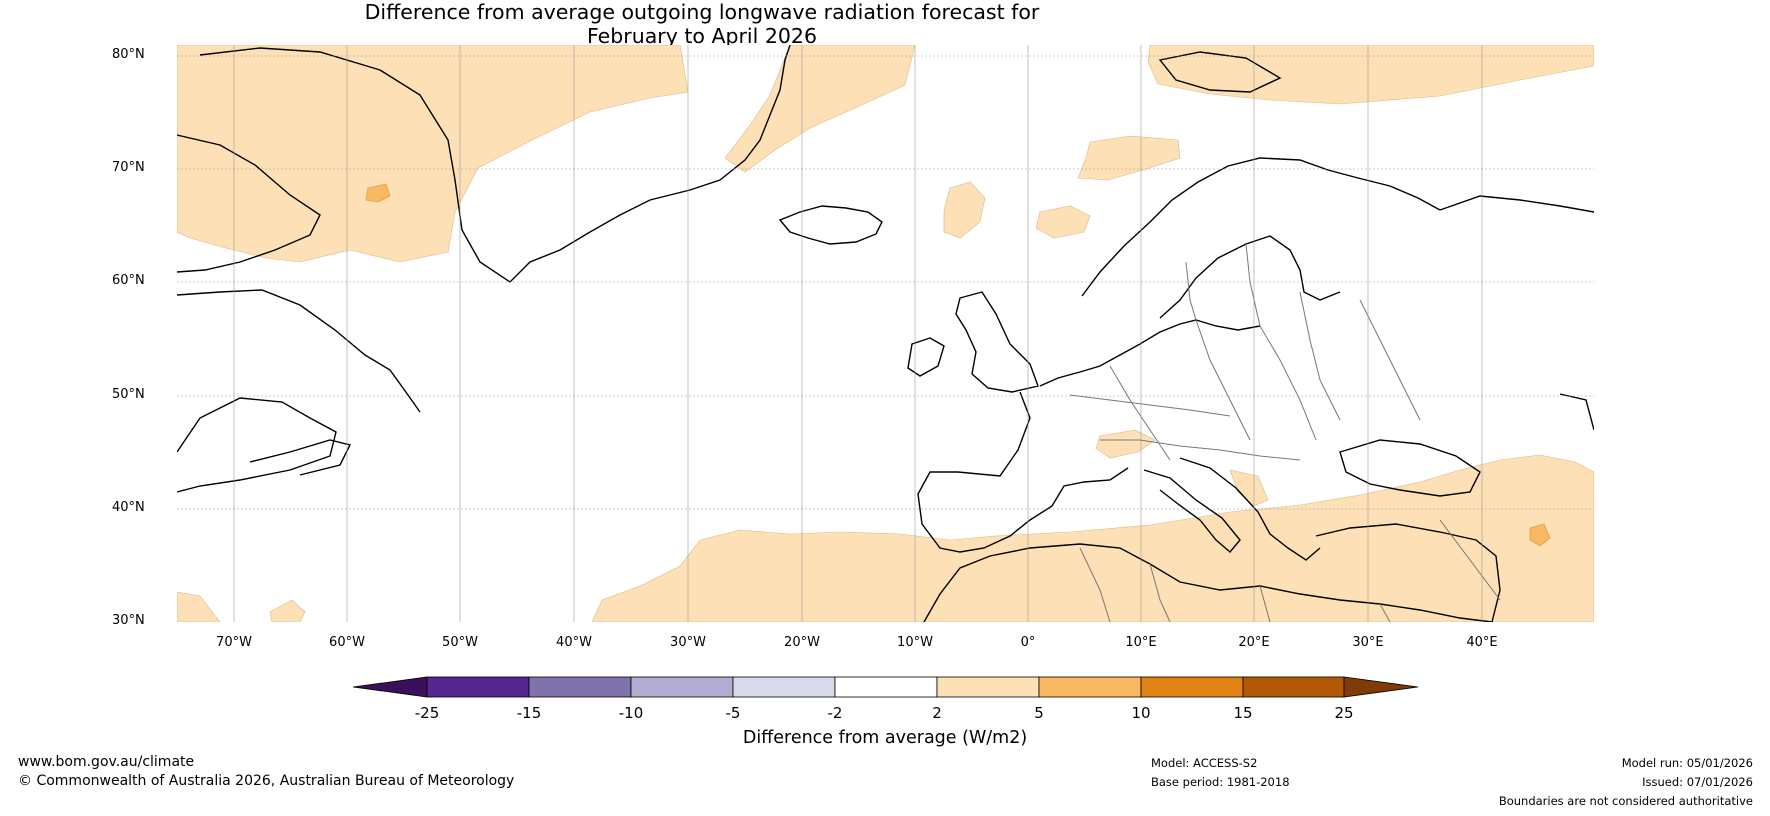 This screenshot has width=1770, height=816. Describe the element at coordinates (1141, 642) in the screenshot. I see `lon-label: 10°E` at that location.